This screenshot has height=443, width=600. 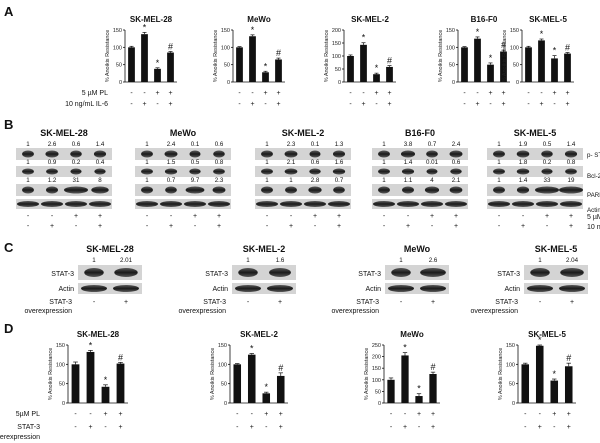 I want to click on actin-row-label: Actin, so click(x=220, y=289).